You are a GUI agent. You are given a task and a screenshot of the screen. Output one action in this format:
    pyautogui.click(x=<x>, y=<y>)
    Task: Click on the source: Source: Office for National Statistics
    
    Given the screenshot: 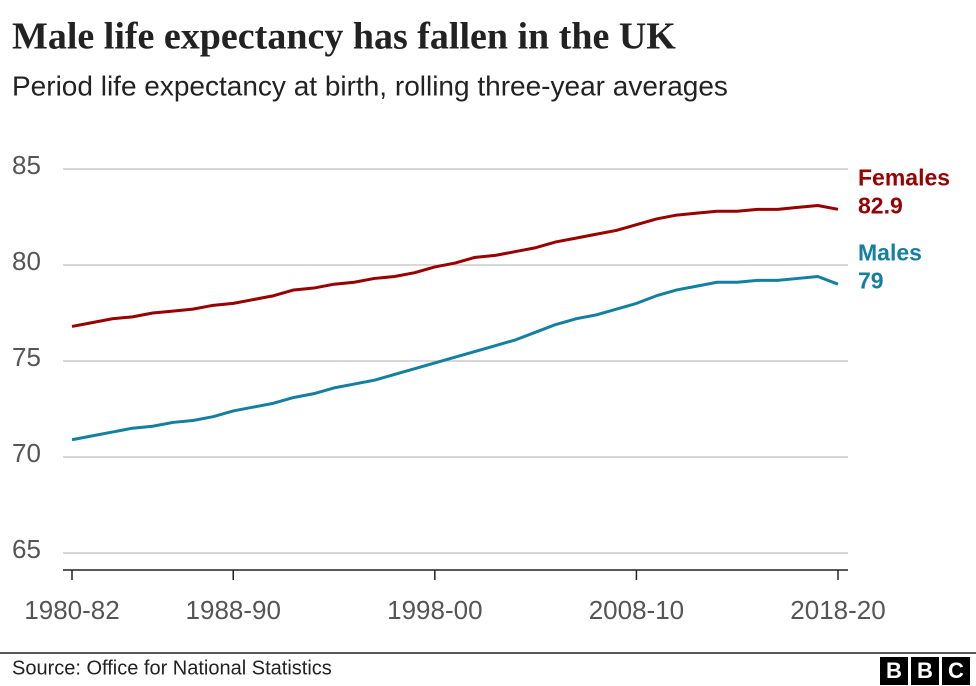 What is the action you would take?
    pyautogui.click(x=172, y=668)
    